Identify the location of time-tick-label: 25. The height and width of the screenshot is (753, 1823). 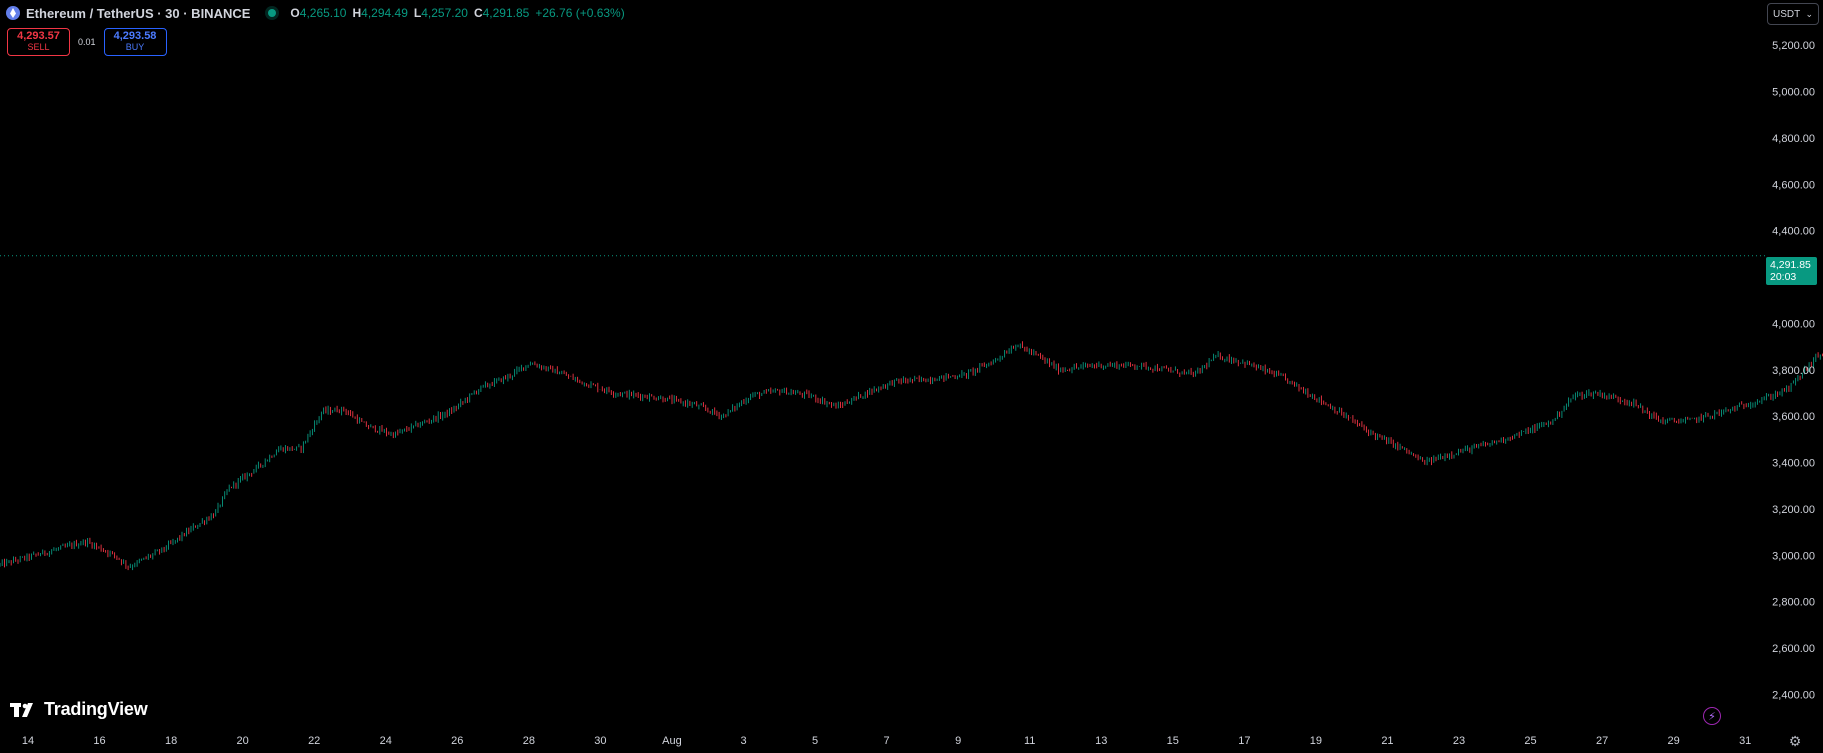
(1530, 741).